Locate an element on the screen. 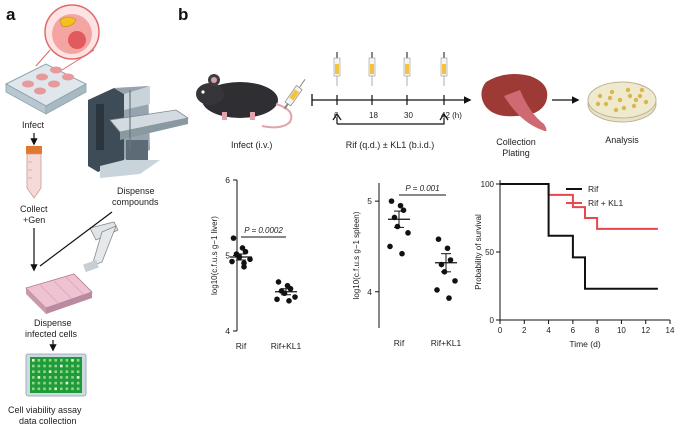  falcon-tube-icon is located at coordinates (34, 172).